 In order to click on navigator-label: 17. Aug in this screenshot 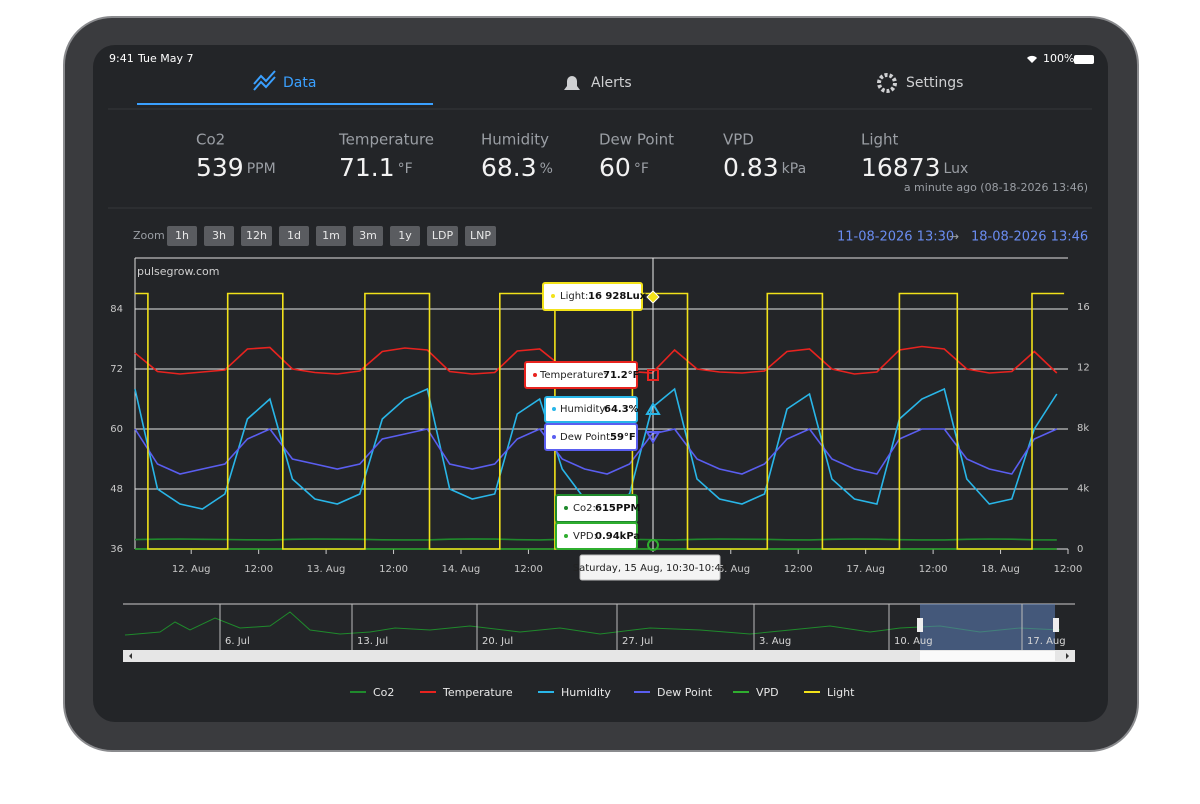, I will do `click(1046, 641)`.